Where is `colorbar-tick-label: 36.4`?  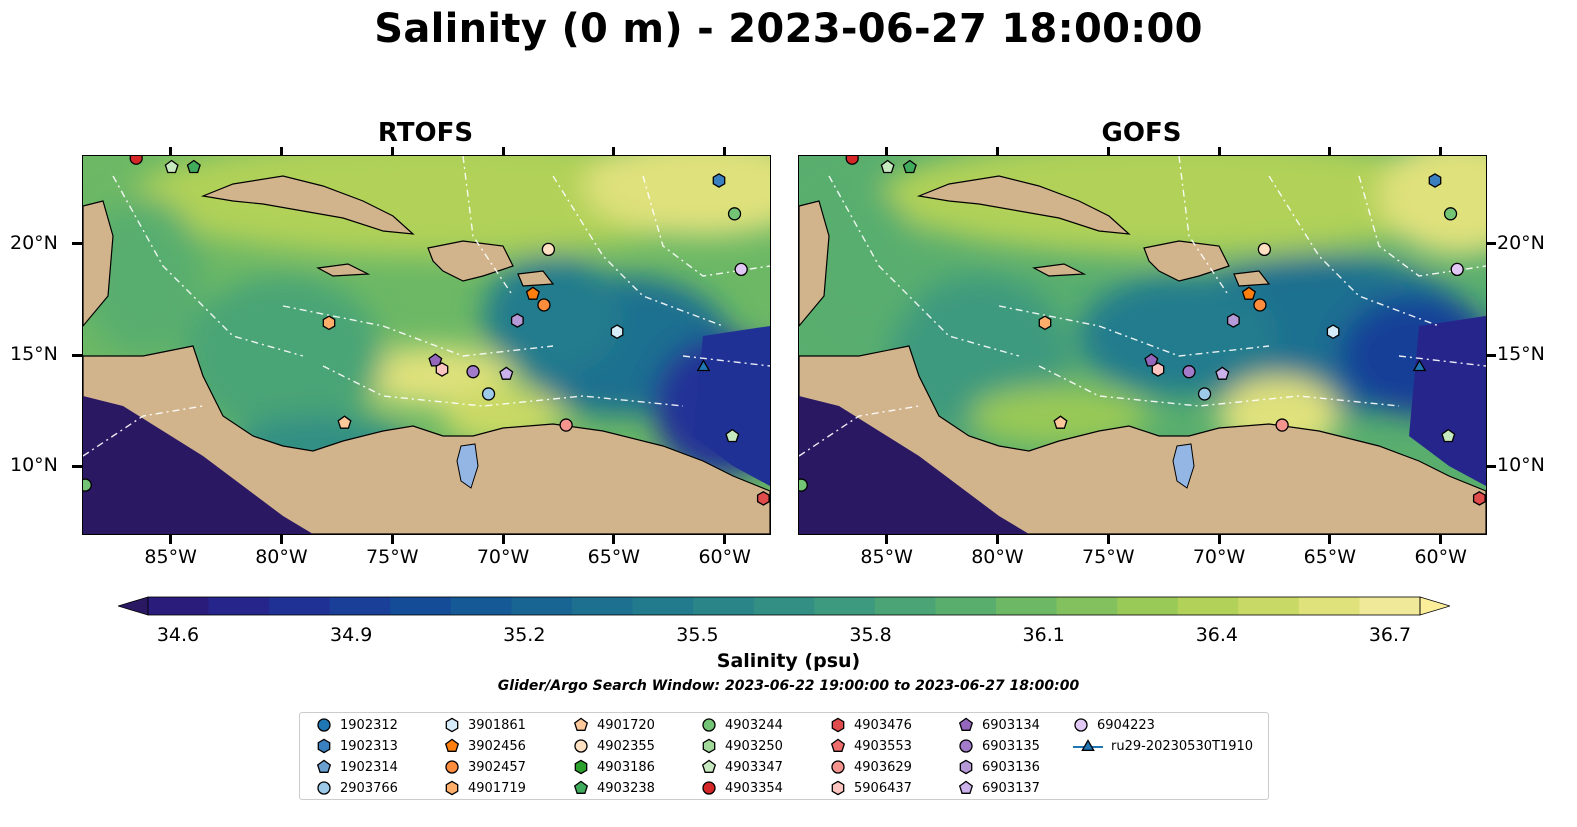 colorbar-tick-label: 36.4 is located at coordinates (1216, 635).